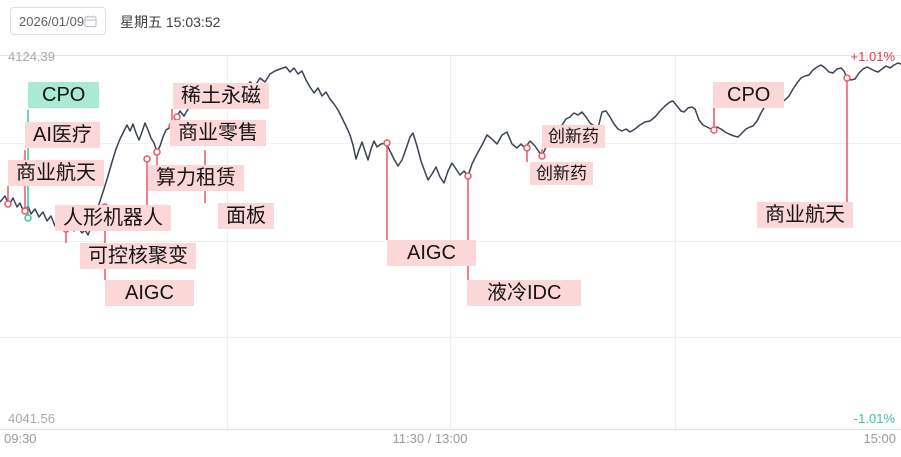 The image size is (901, 457). I want to click on calendar-icon, so click(90, 21).